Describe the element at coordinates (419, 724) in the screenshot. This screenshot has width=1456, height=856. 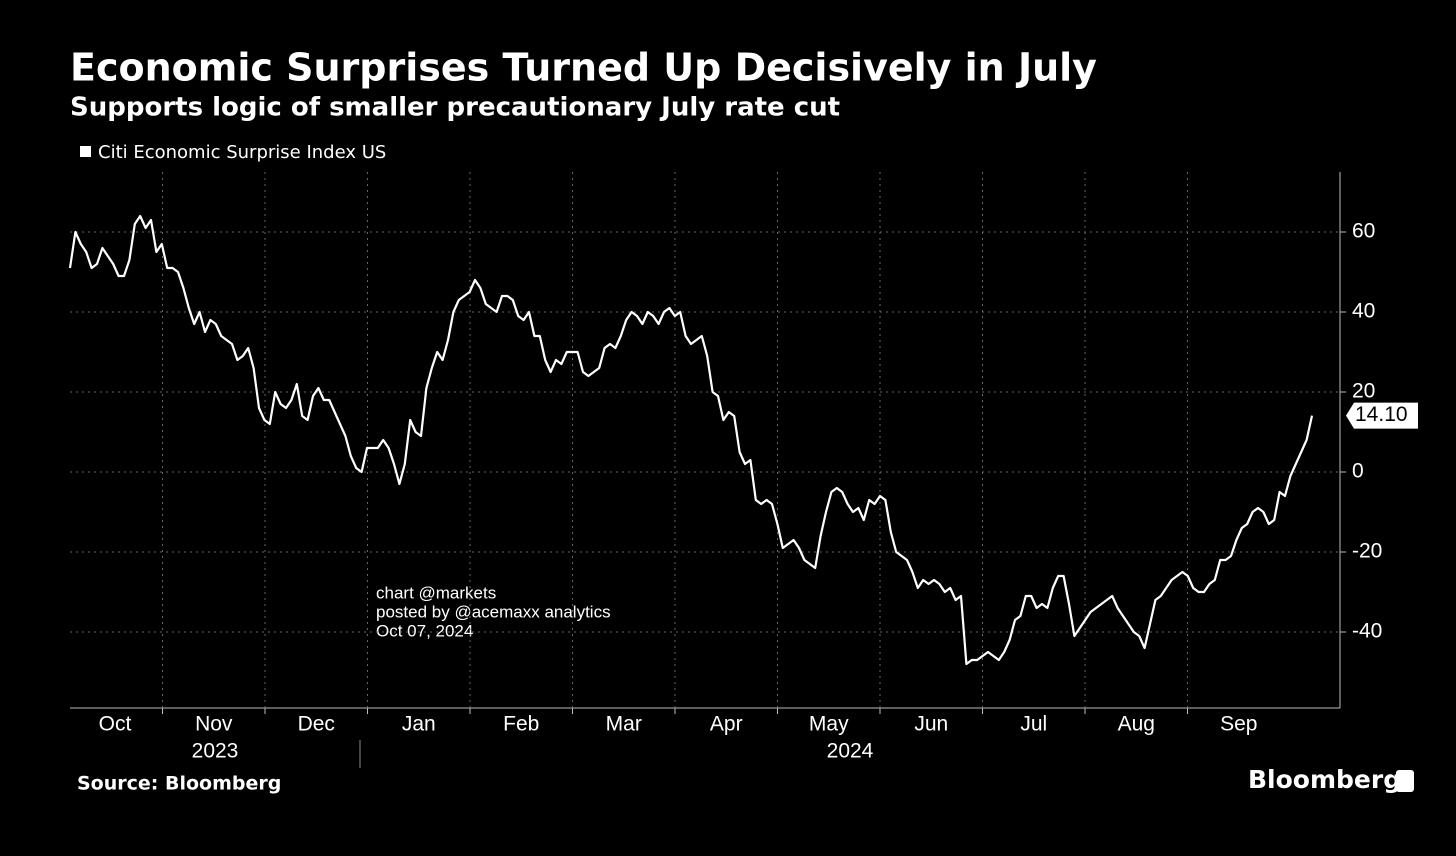
I see `x-tick-label: Jan` at that location.